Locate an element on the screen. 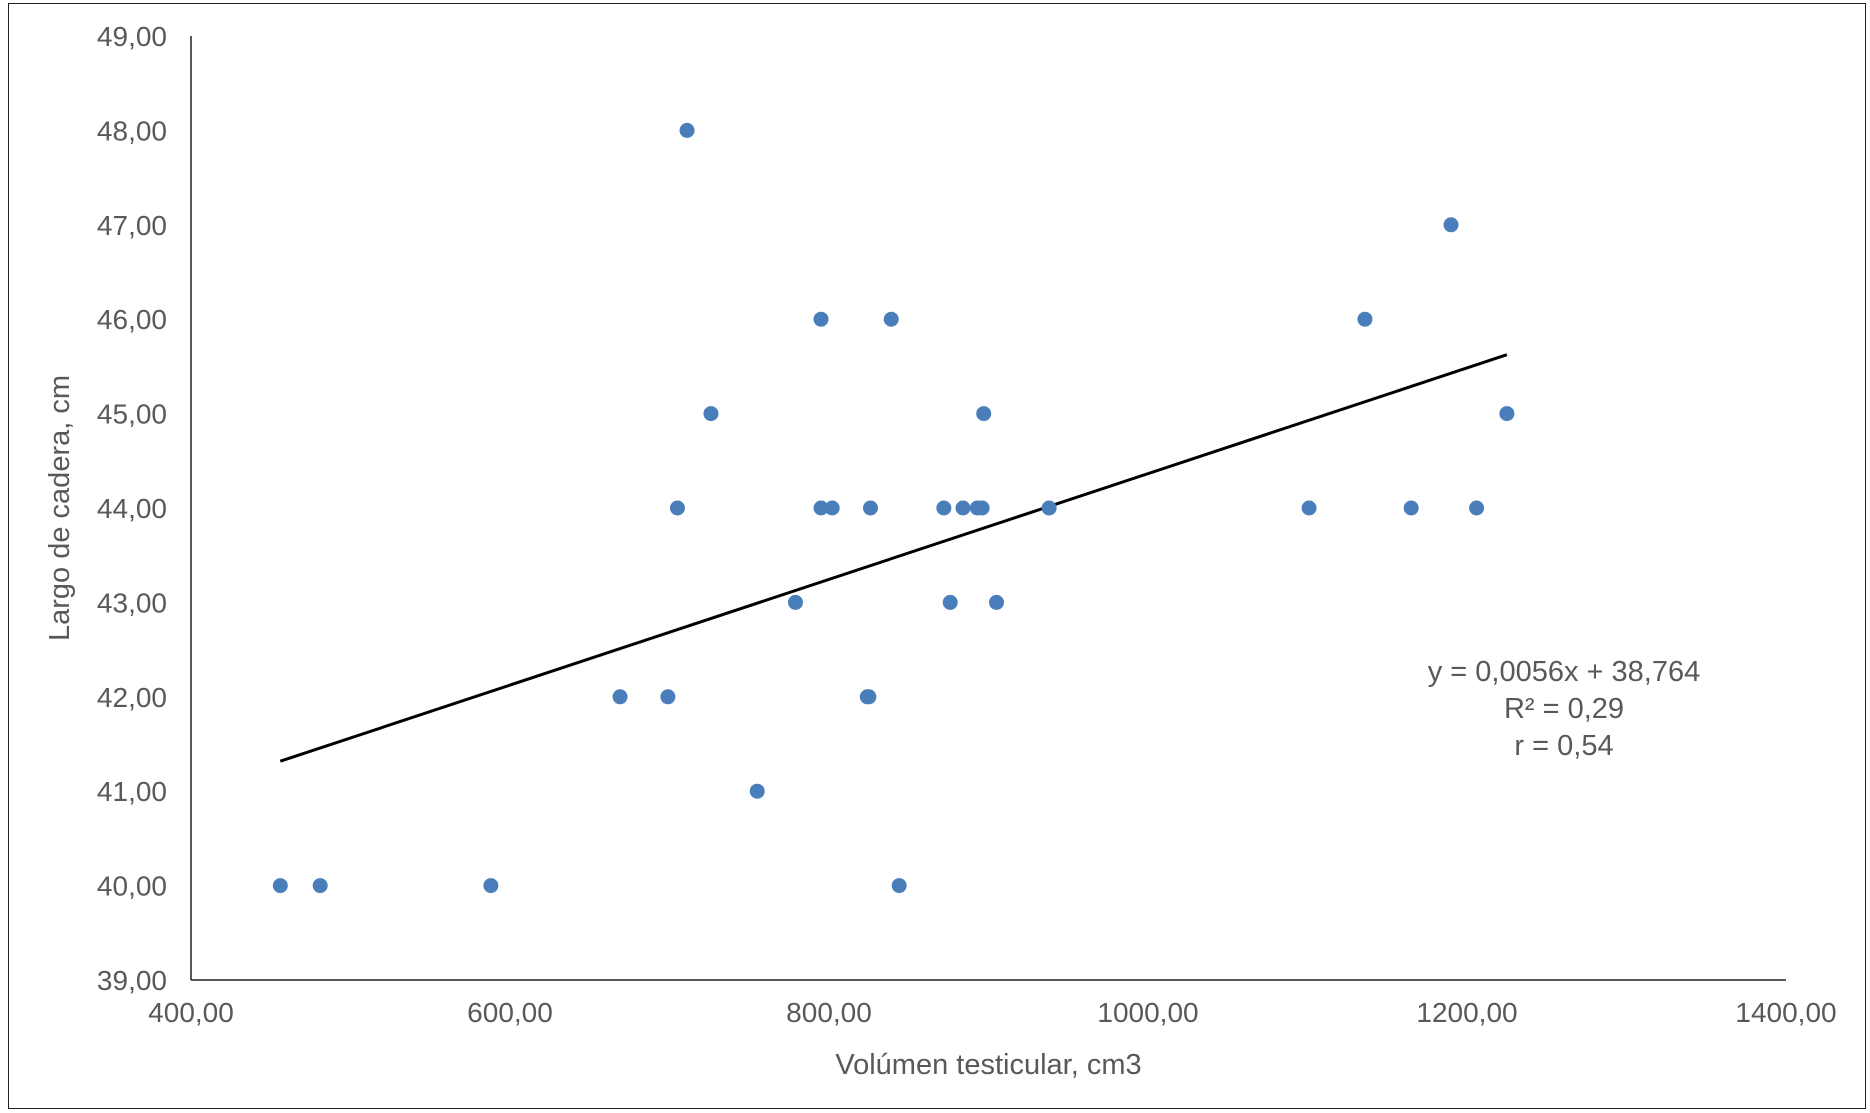 The height and width of the screenshot is (1113, 1870). y-tick-label: 39,00 is located at coordinates (132, 980).